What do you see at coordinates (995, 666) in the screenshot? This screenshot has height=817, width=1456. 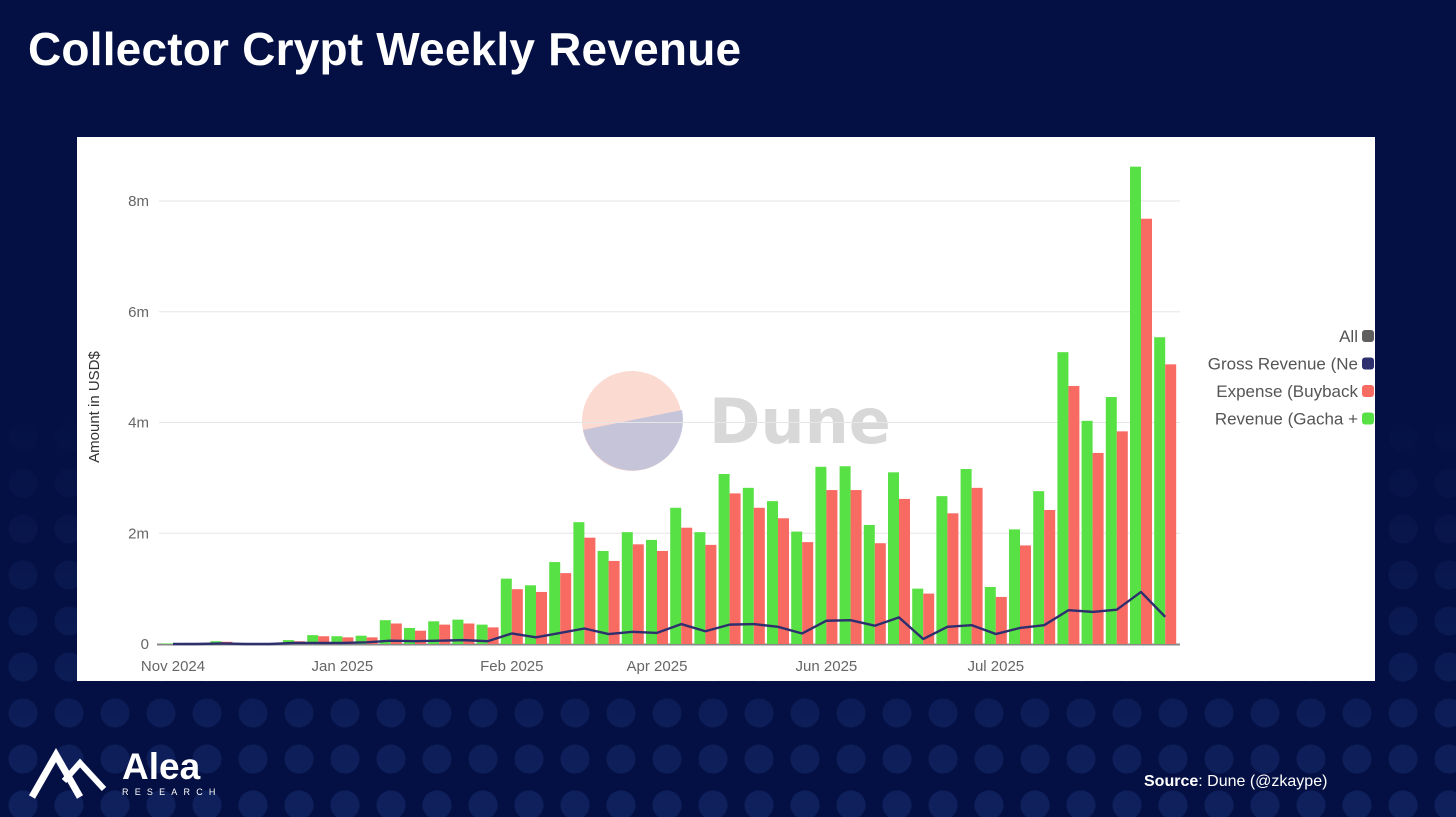 I see `x-tick-label: Jul 2025` at bounding box center [995, 666].